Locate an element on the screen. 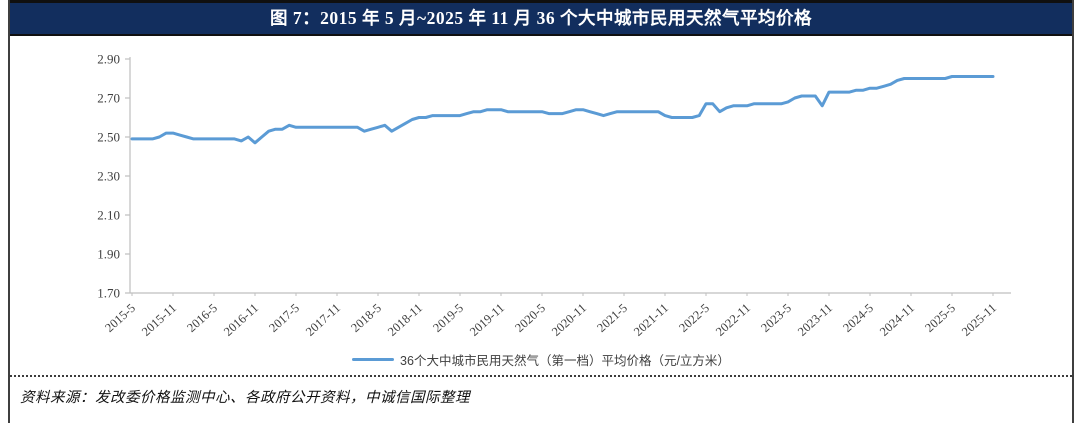 Image resolution: width=1080 pixels, height=423 pixels. svg-text: 2.90 is located at coordinates (108, 59).